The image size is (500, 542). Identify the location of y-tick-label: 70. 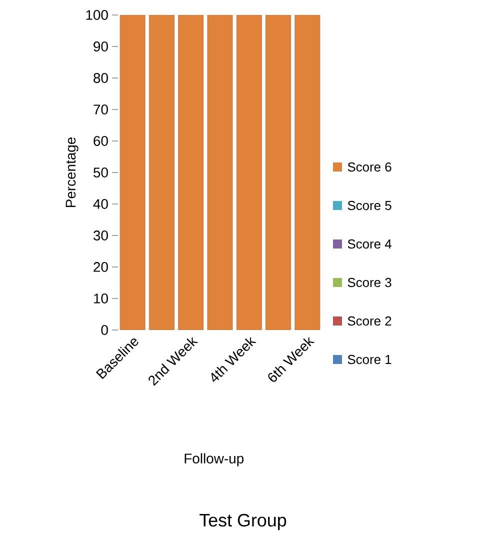
(101, 109).